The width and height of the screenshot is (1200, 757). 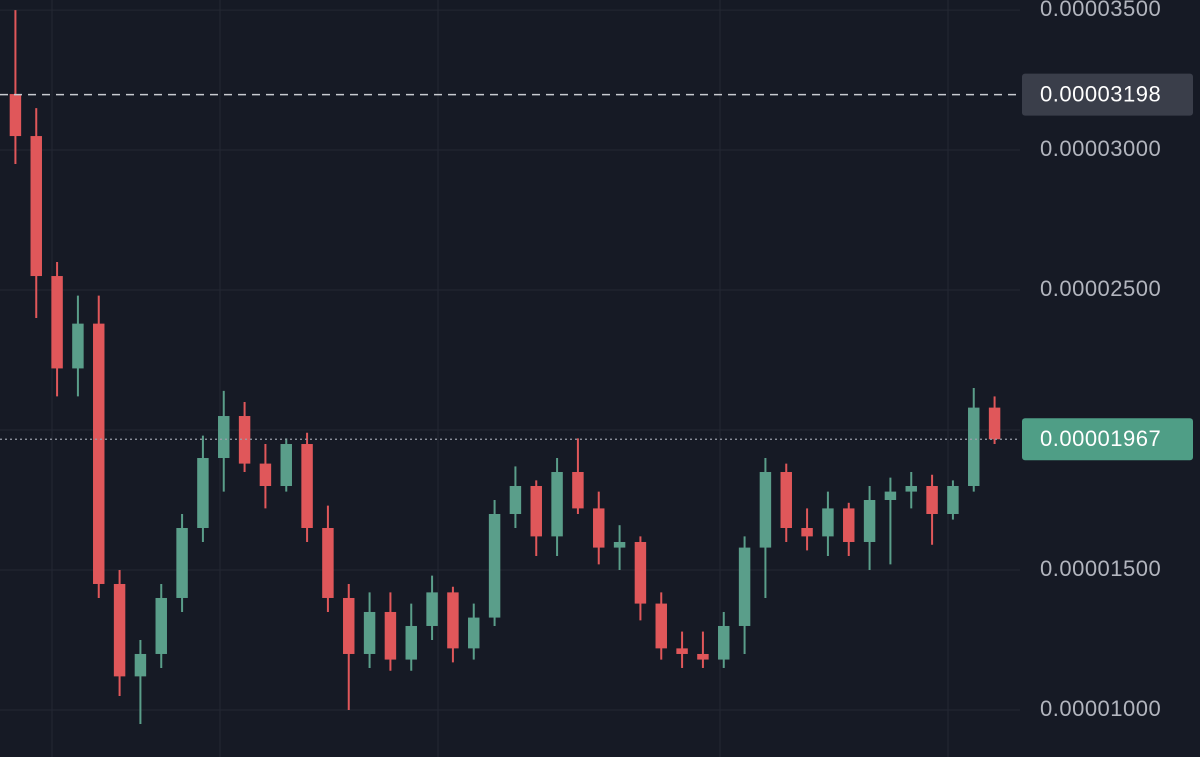 What do you see at coordinates (1100, 438) in the screenshot?
I see `price-label: 0.00001967` at bounding box center [1100, 438].